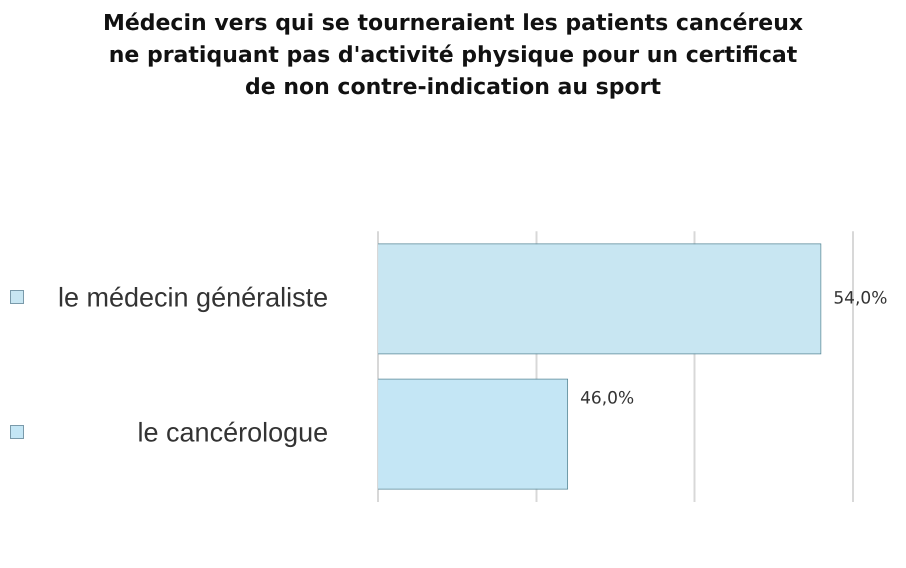 This screenshot has width=906, height=568. I want to click on data-label: 46,0%, so click(607, 398).